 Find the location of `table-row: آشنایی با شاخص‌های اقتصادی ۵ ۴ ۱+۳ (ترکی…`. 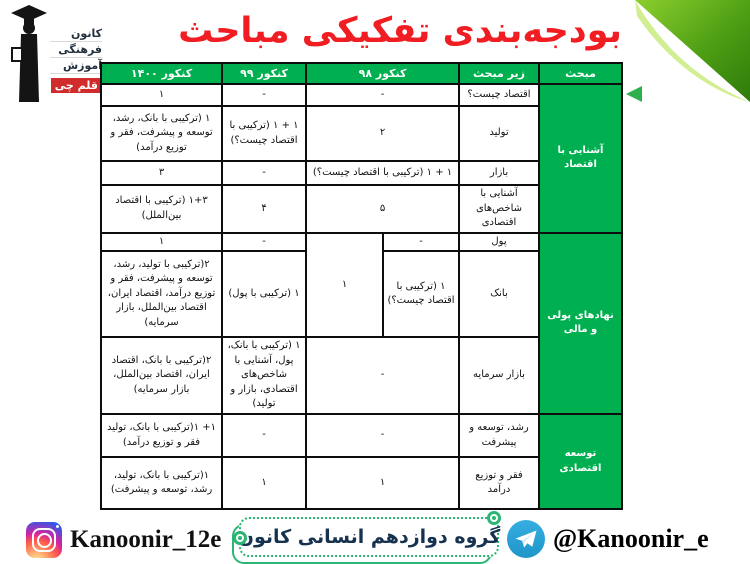

table-row: آشنایی با شاخص‌های اقتصادی ۵ ۴ ۱+۳ (ترکی… is located at coordinates (361, 209).